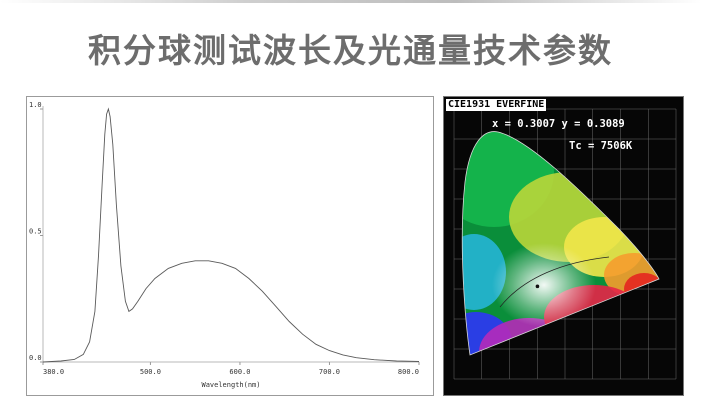  Describe the element at coordinates (35, 232) in the screenshot. I see `y-tick-label: 0.5` at that location.